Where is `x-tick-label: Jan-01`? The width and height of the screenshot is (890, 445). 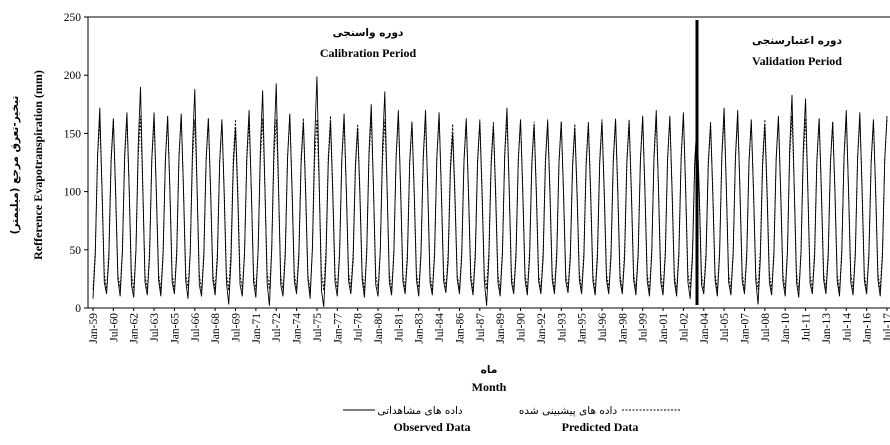 x-tick-label: Jan-01 is located at coordinates (664, 328).